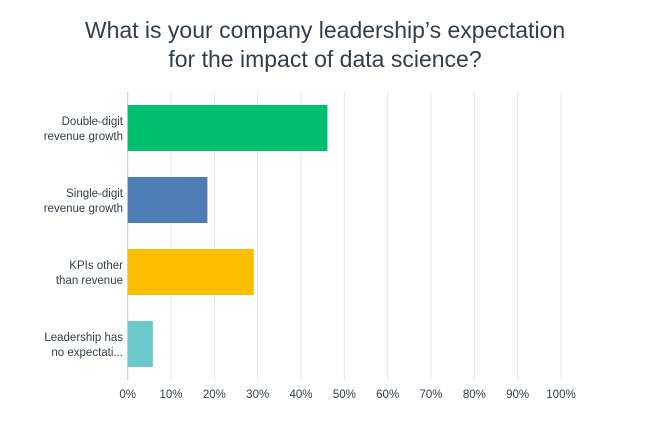 The image size is (650, 423). I want to click on x-tick-label: 100%, so click(560, 395).